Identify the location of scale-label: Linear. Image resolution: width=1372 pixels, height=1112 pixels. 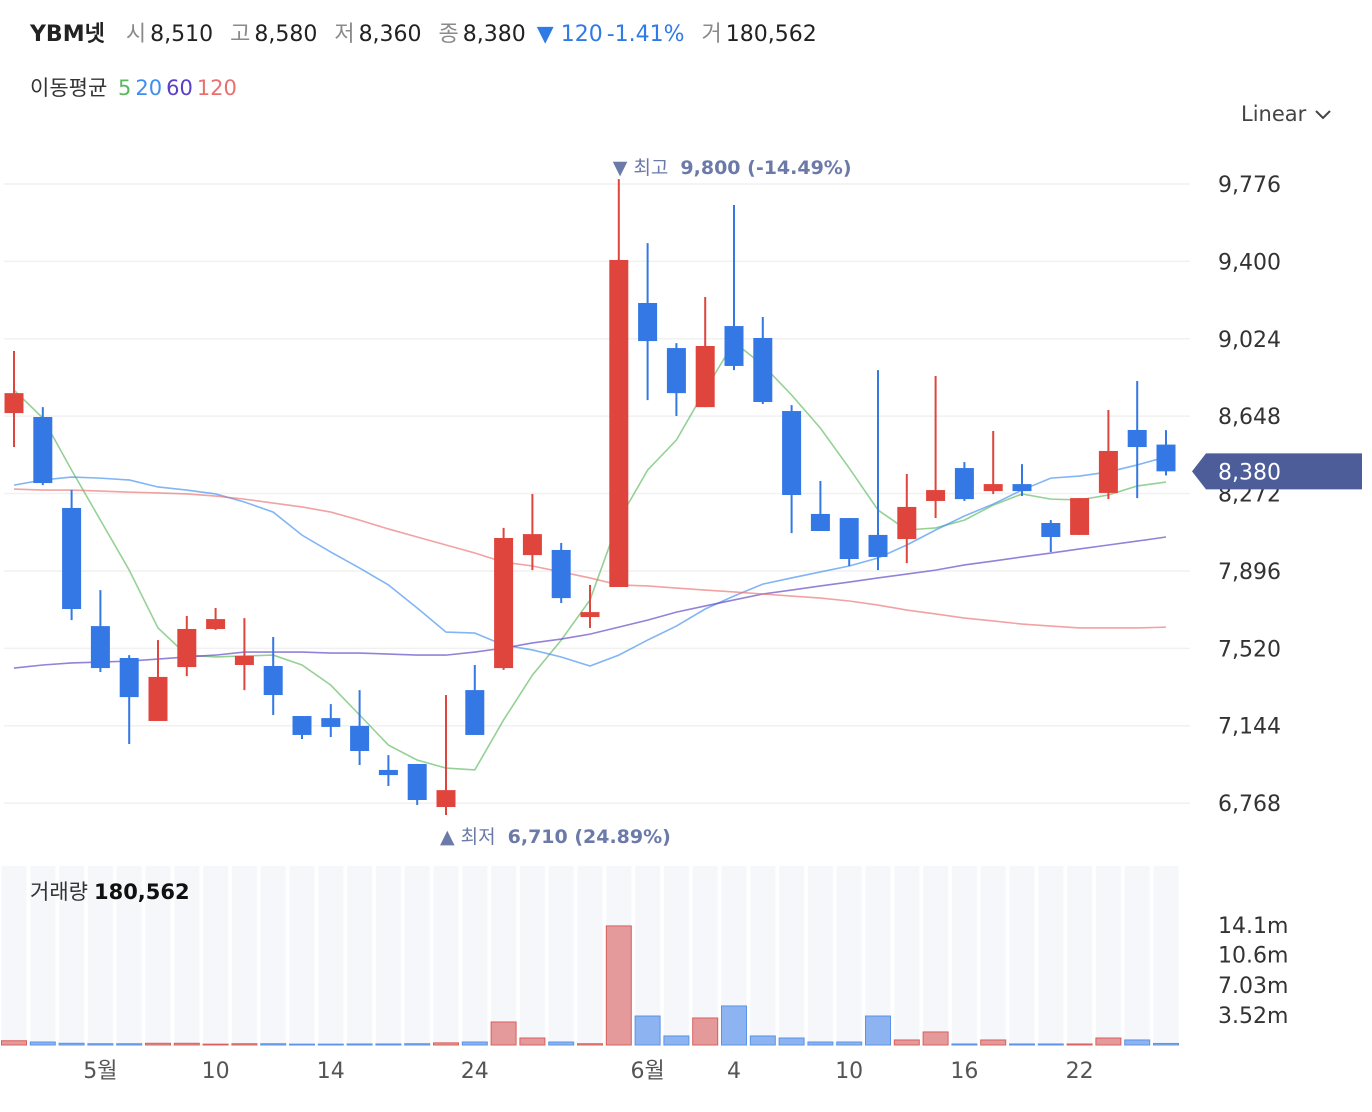
(1274, 114).